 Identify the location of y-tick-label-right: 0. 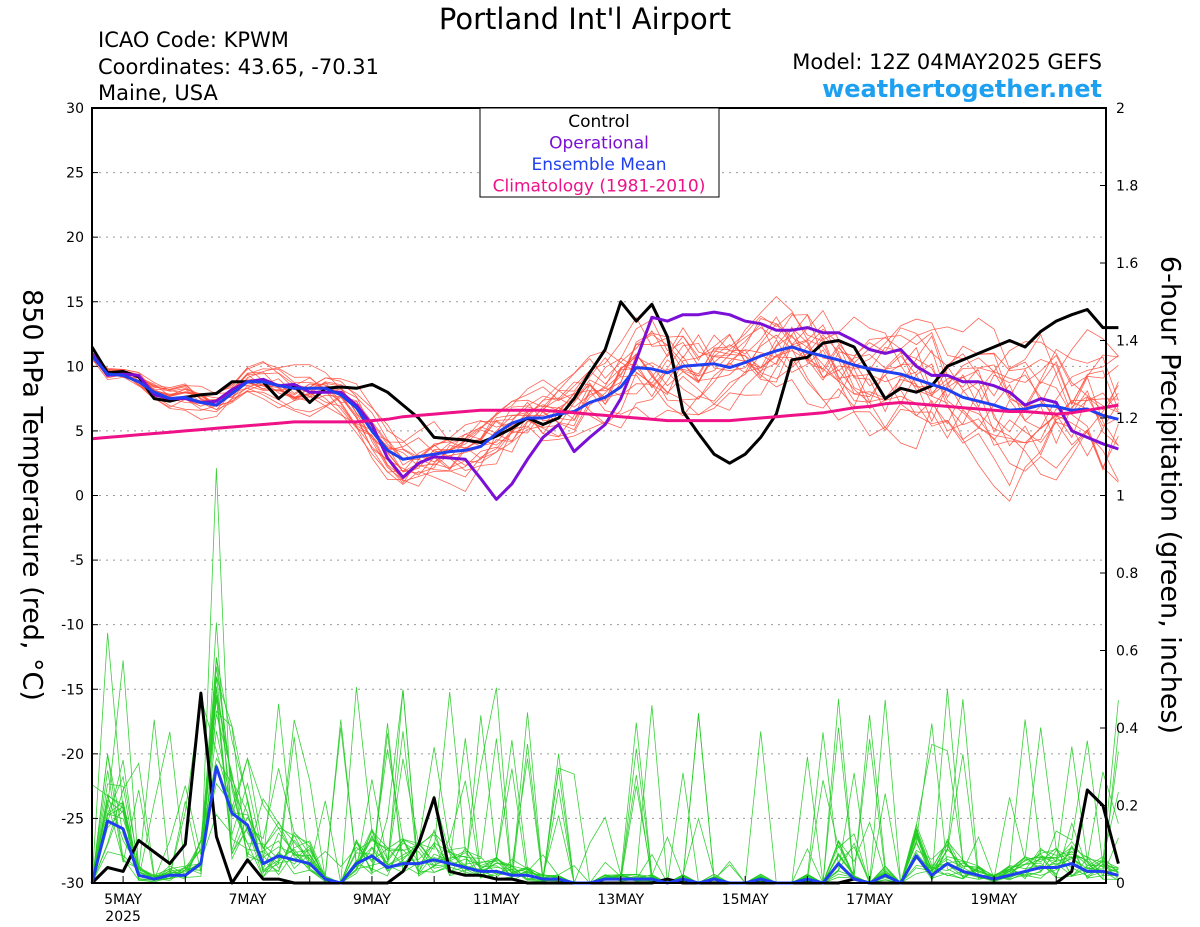
(1120, 884).